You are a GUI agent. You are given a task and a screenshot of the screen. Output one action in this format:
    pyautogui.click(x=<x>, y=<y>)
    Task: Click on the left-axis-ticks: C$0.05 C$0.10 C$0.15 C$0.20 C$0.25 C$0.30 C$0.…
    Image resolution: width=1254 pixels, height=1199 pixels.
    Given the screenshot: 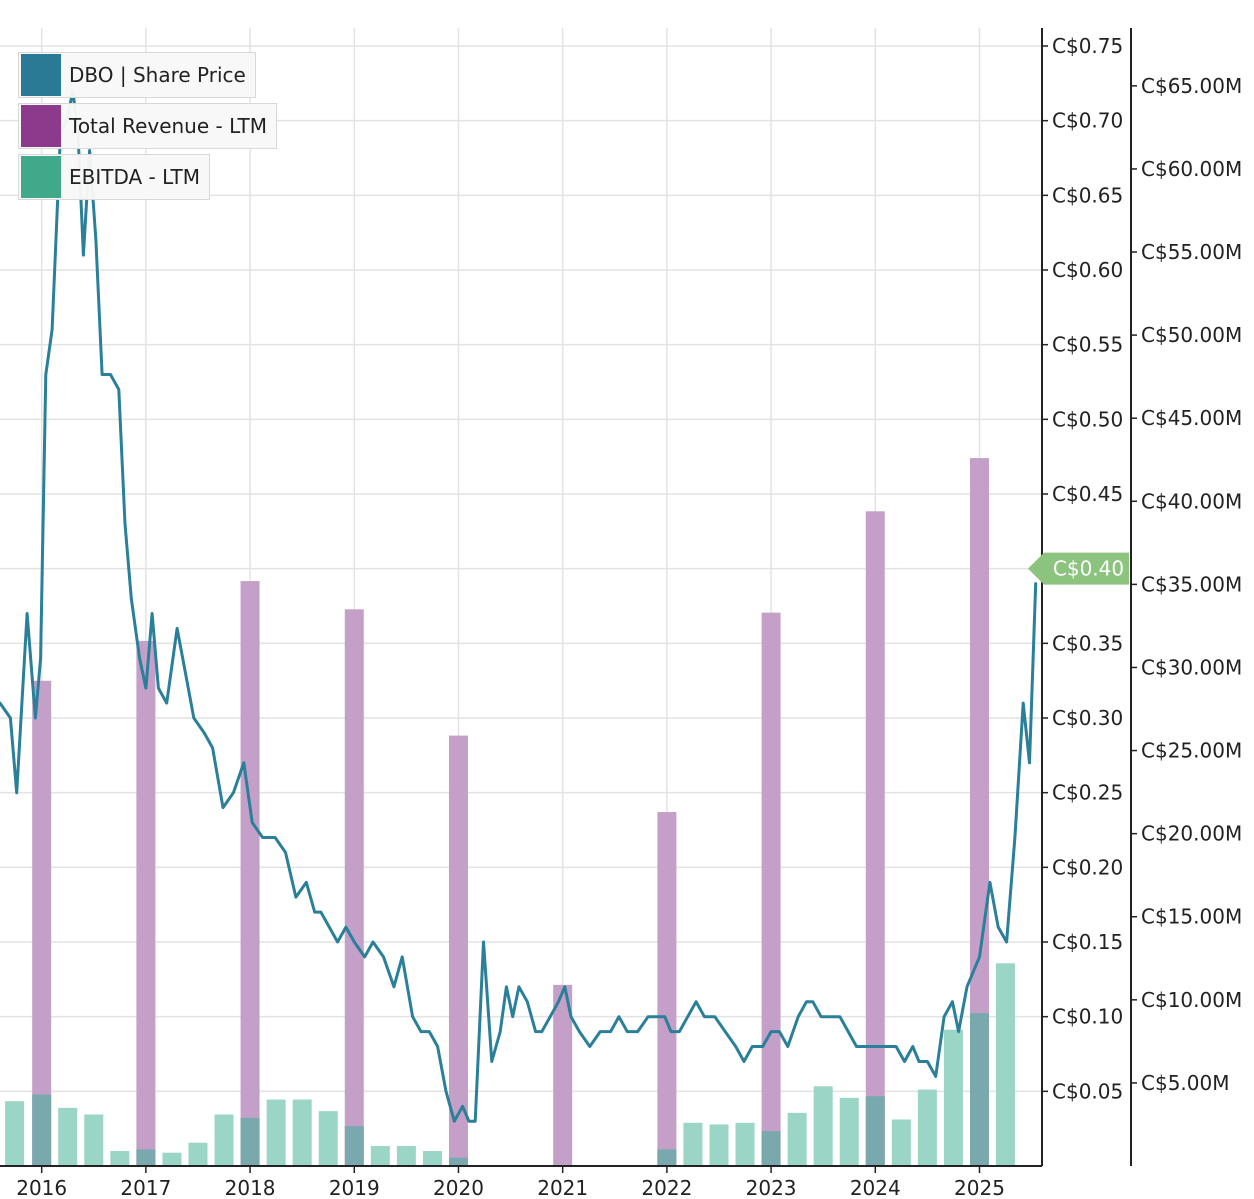 What is the action you would take?
    pyautogui.click(x=1082, y=568)
    